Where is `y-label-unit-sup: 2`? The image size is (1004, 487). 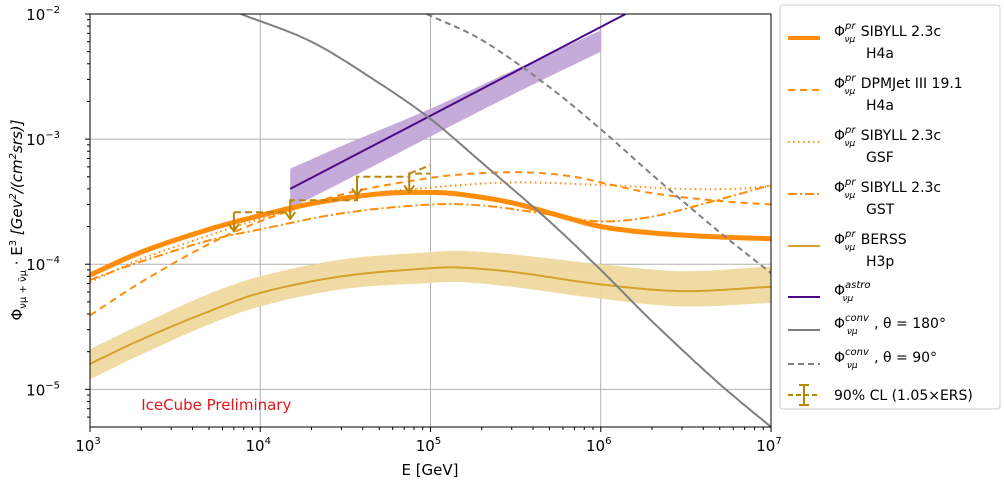
y-label-unit-sup: 2 is located at coordinates (13, 196).